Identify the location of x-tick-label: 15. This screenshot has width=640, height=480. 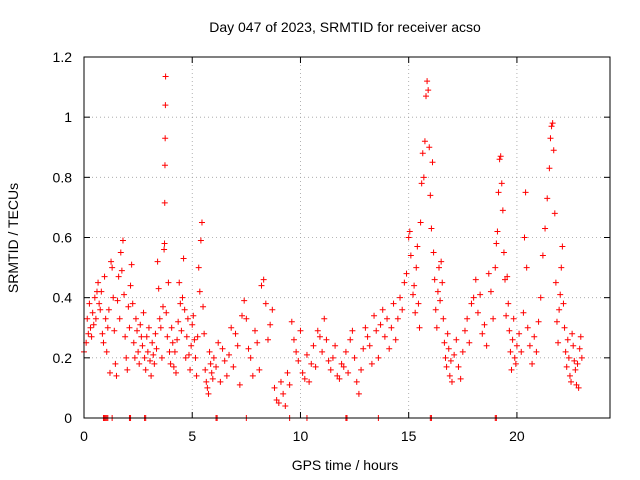
(409, 436).